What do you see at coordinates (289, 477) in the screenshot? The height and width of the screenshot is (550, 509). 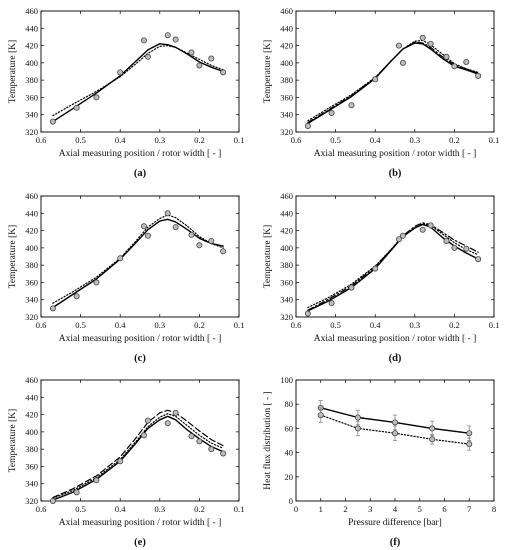 I see `y-tick-label: 20` at bounding box center [289, 477].